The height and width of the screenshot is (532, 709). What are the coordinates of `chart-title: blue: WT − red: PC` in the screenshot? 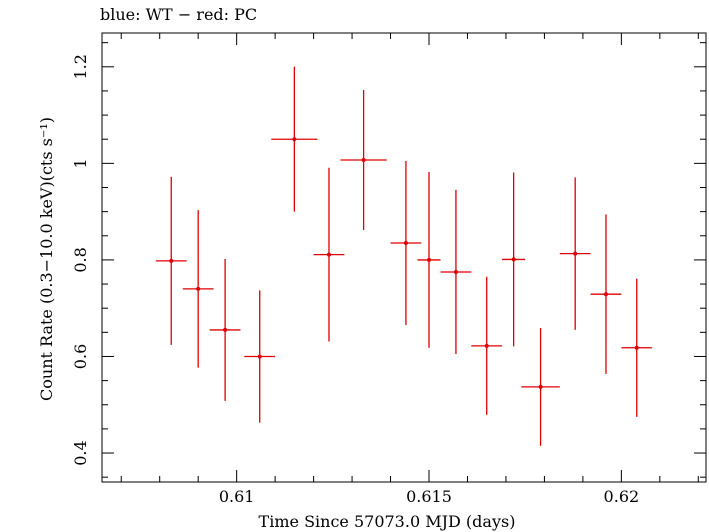 It's located at (179, 14).